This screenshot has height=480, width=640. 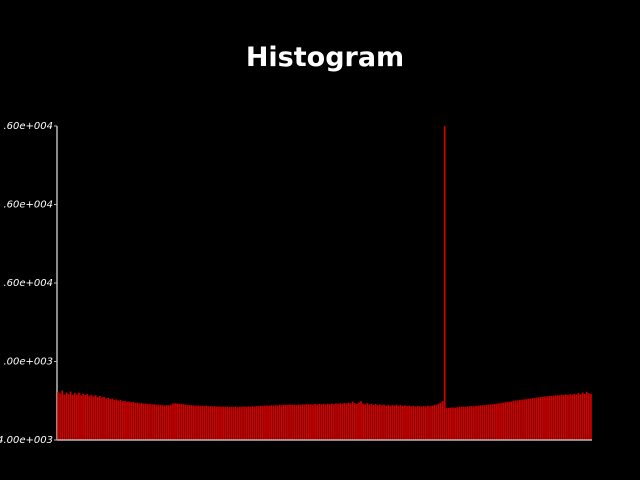 What do you see at coordinates (325, 57) in the screenshot?
I see `chart-title: Histogram` at bounding box center [325, 57].